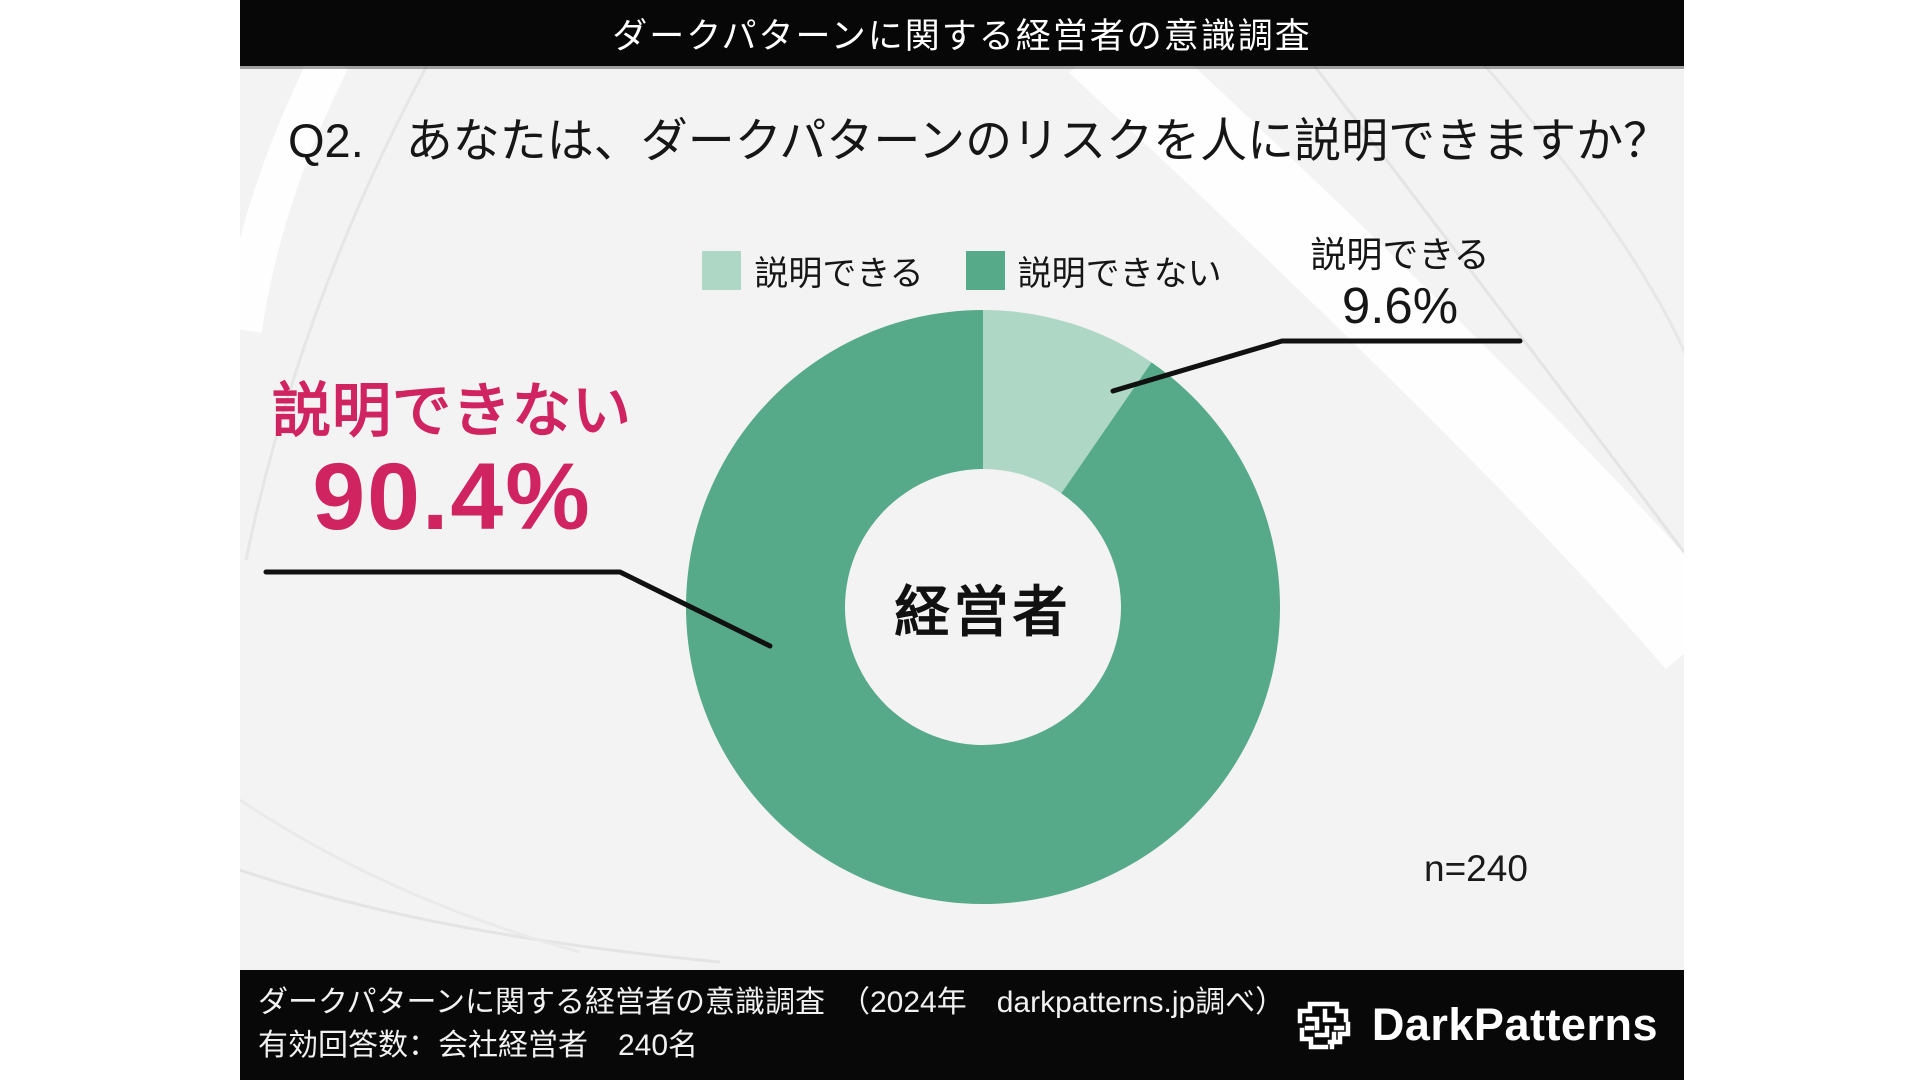 This screenshot has height=1080, width=1920. Describe the element at coordinates (1400, 254) in the screenshot. I see `callout-can-explain-label: 説明できる` at that location.